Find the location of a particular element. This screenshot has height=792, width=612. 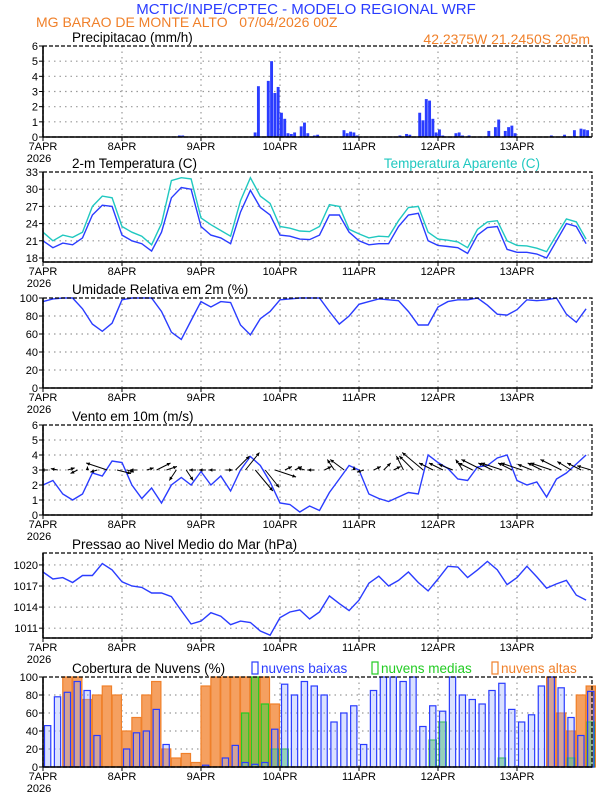

y-tick-label: 100 is located at coordinates (29, 678).